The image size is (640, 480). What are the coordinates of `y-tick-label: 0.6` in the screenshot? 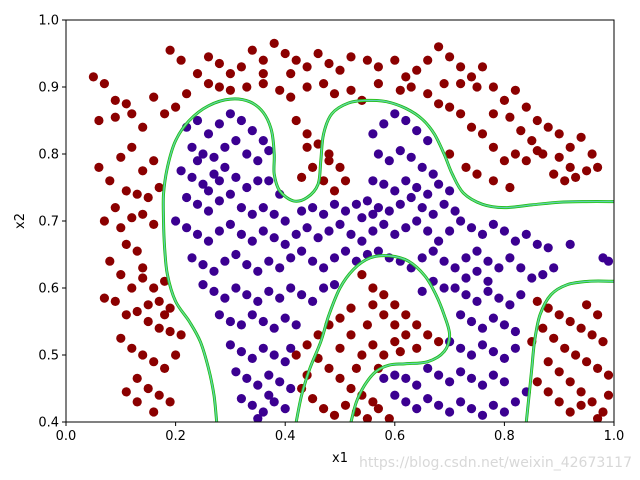 It's located at (48, 289).